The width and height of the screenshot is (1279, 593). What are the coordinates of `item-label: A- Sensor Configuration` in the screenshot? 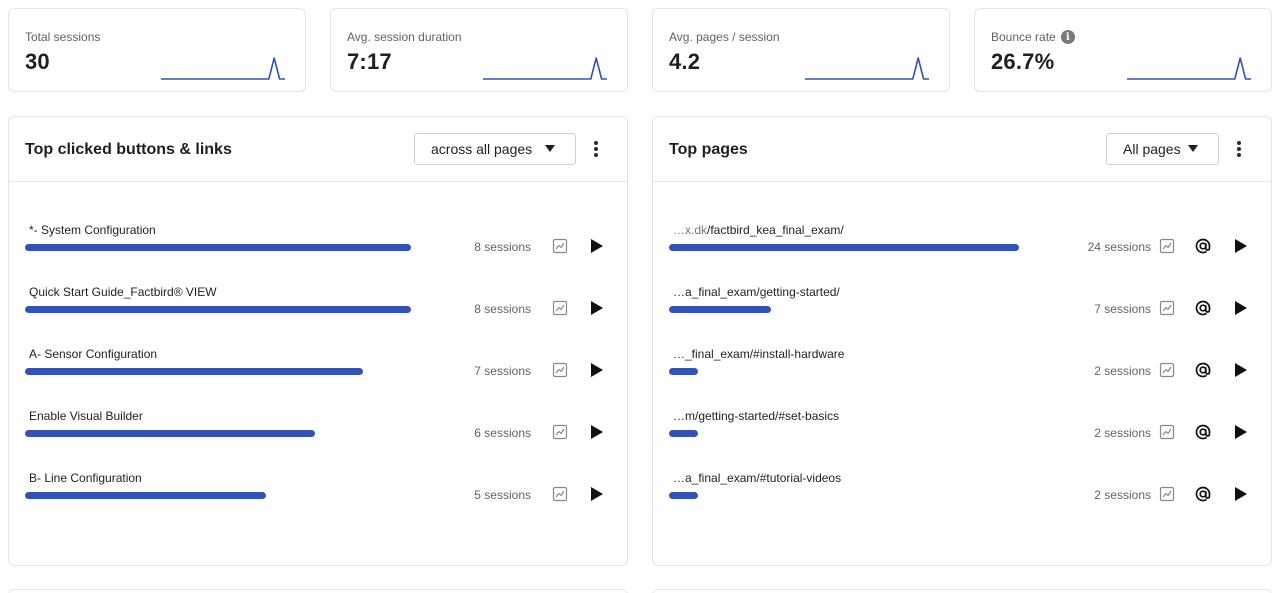 It's located at (93, 354).